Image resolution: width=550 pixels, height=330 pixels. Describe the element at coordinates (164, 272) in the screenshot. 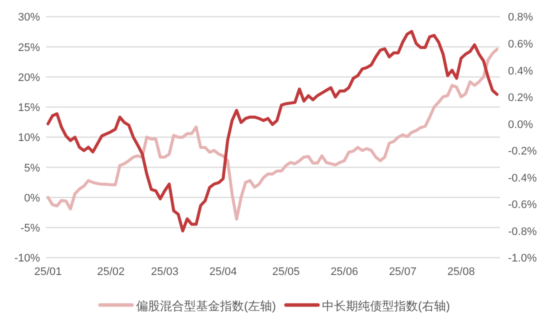

I see `x-tick-label: 25/03` at that location.